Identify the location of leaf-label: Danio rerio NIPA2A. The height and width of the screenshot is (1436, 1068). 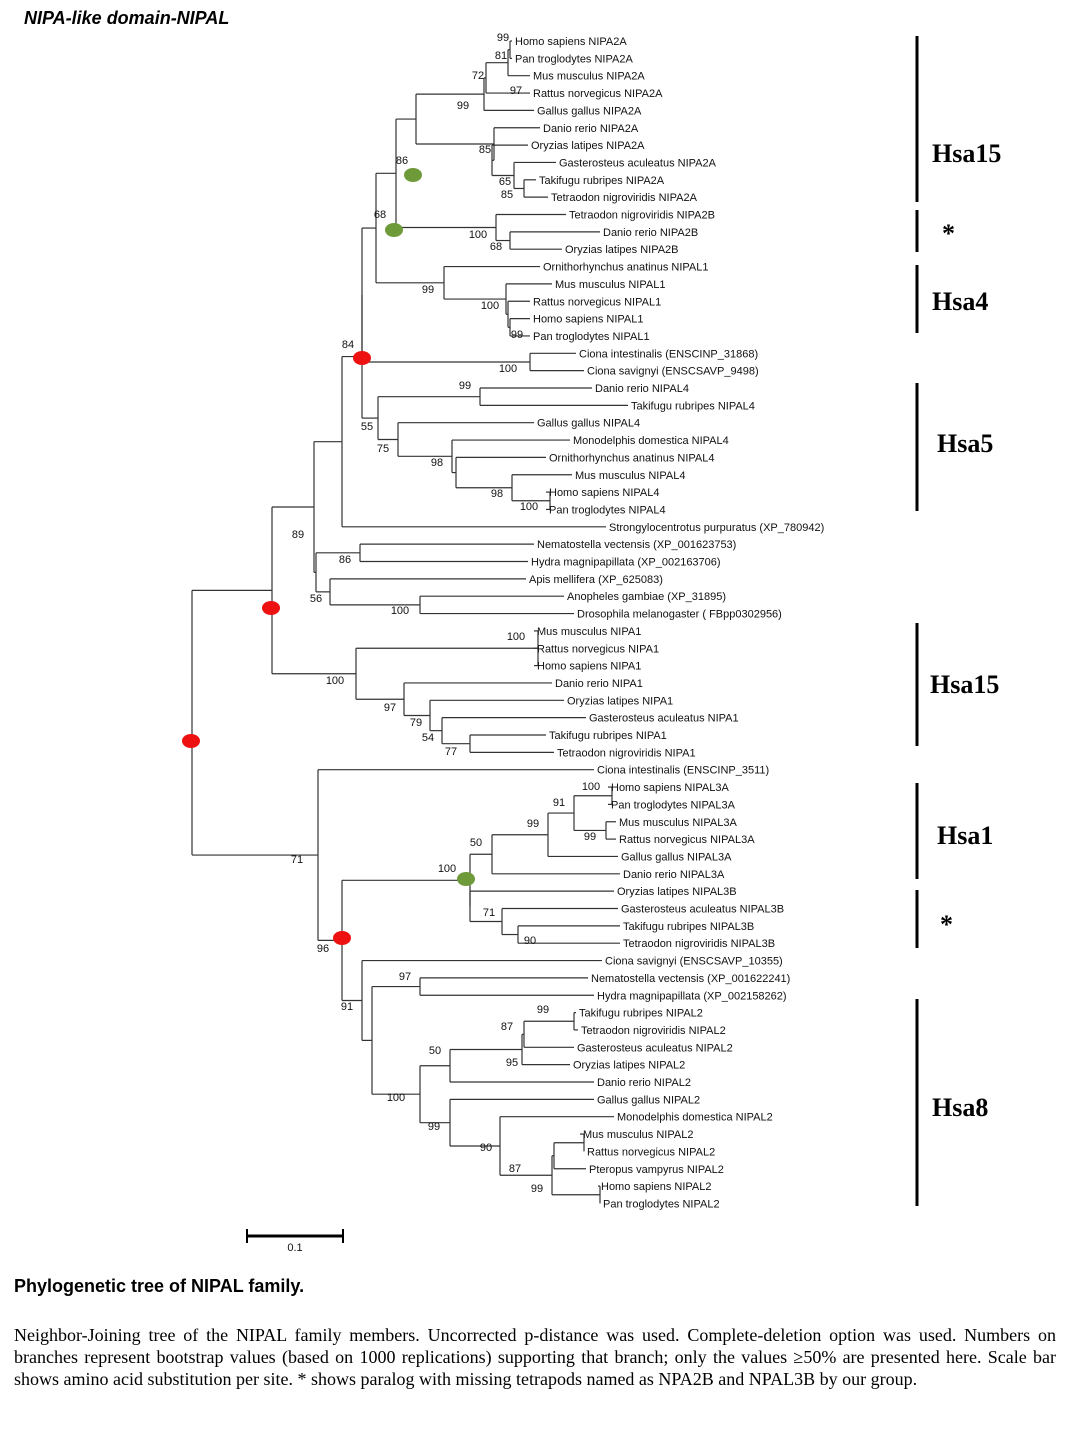
(591, 129).